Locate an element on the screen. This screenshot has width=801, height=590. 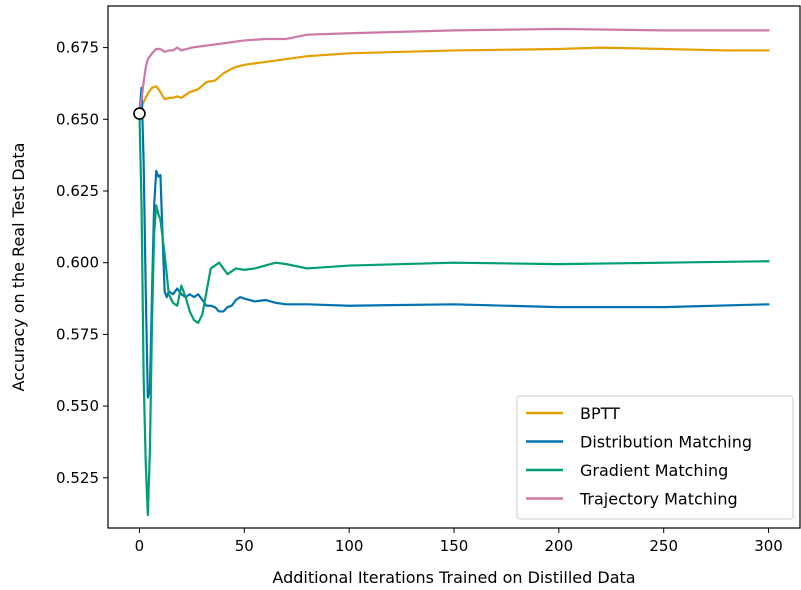
x-tick-label: 100 is located at coordinates (349, 546).